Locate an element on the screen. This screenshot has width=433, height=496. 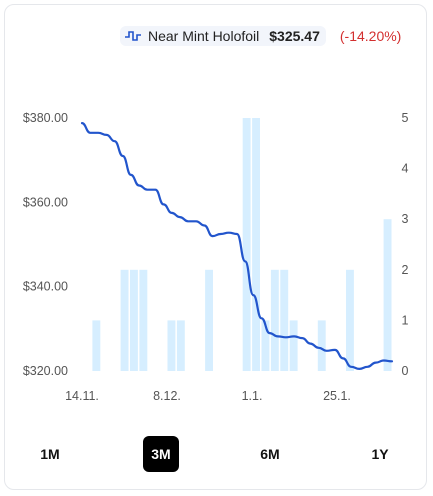
y-right-tick-label: 1 is located at coordinates (405, 320).